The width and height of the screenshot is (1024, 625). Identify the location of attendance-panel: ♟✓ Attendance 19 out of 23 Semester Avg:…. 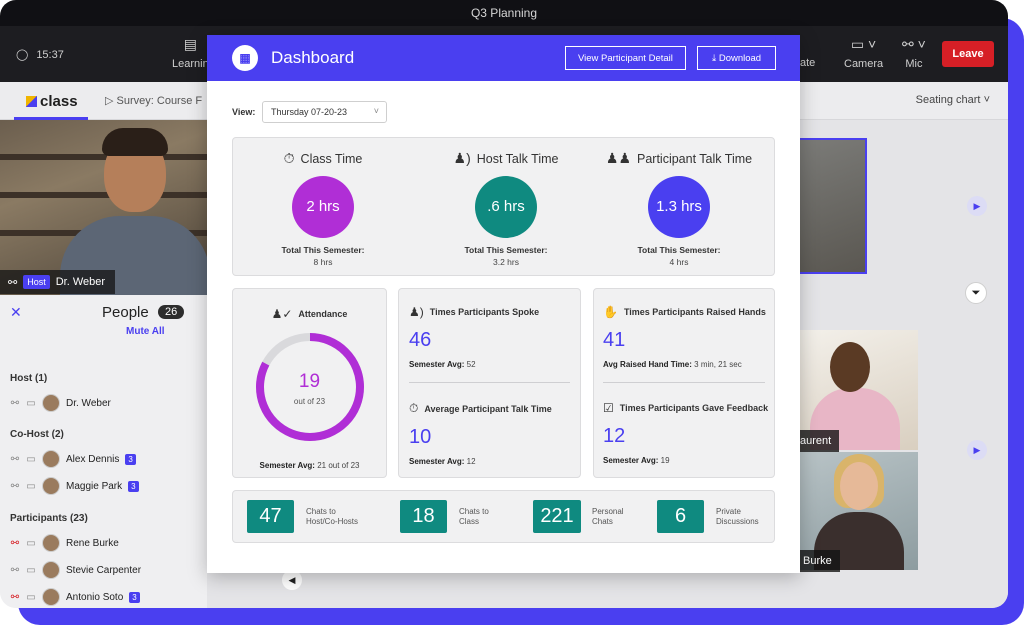
(309, 383).